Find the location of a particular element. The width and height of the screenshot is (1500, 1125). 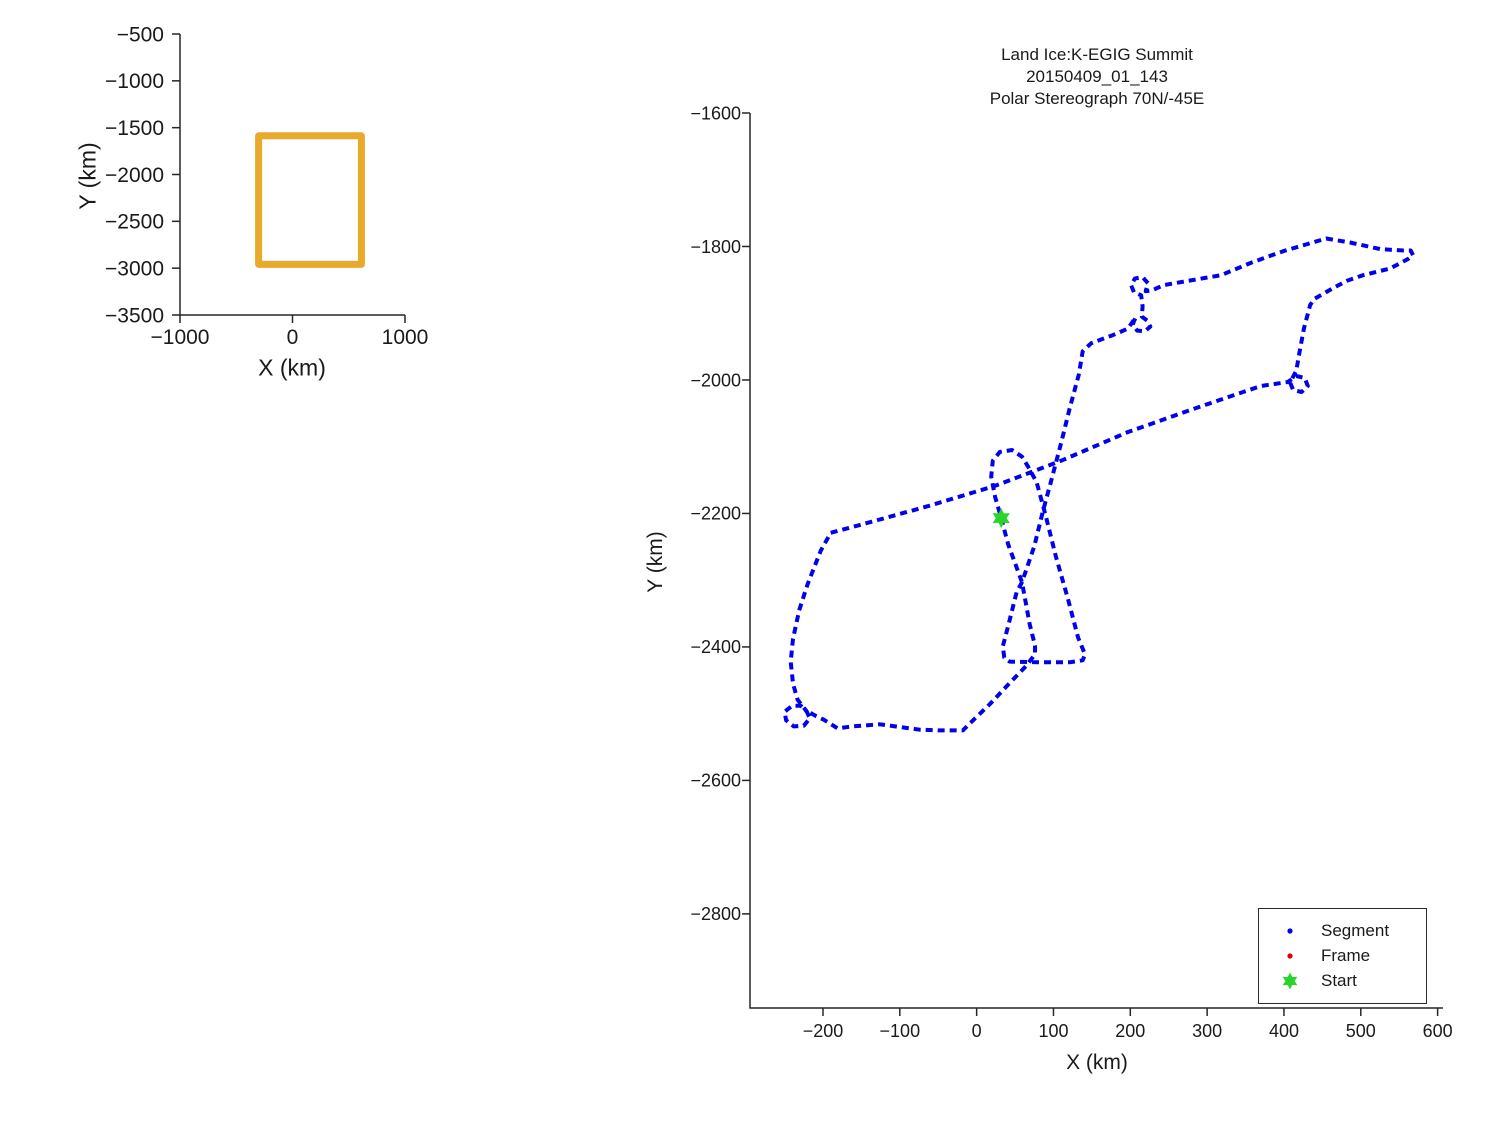

x-tick-label: 100 is located at coordinates (1053, 1031).